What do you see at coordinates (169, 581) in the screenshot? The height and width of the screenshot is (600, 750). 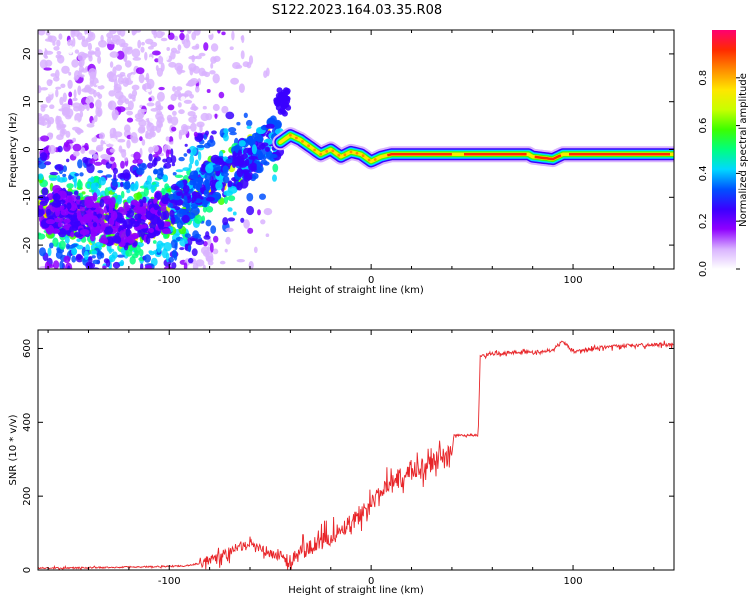 I see `x-tick-label: -100` at bounding box center [169, 581].